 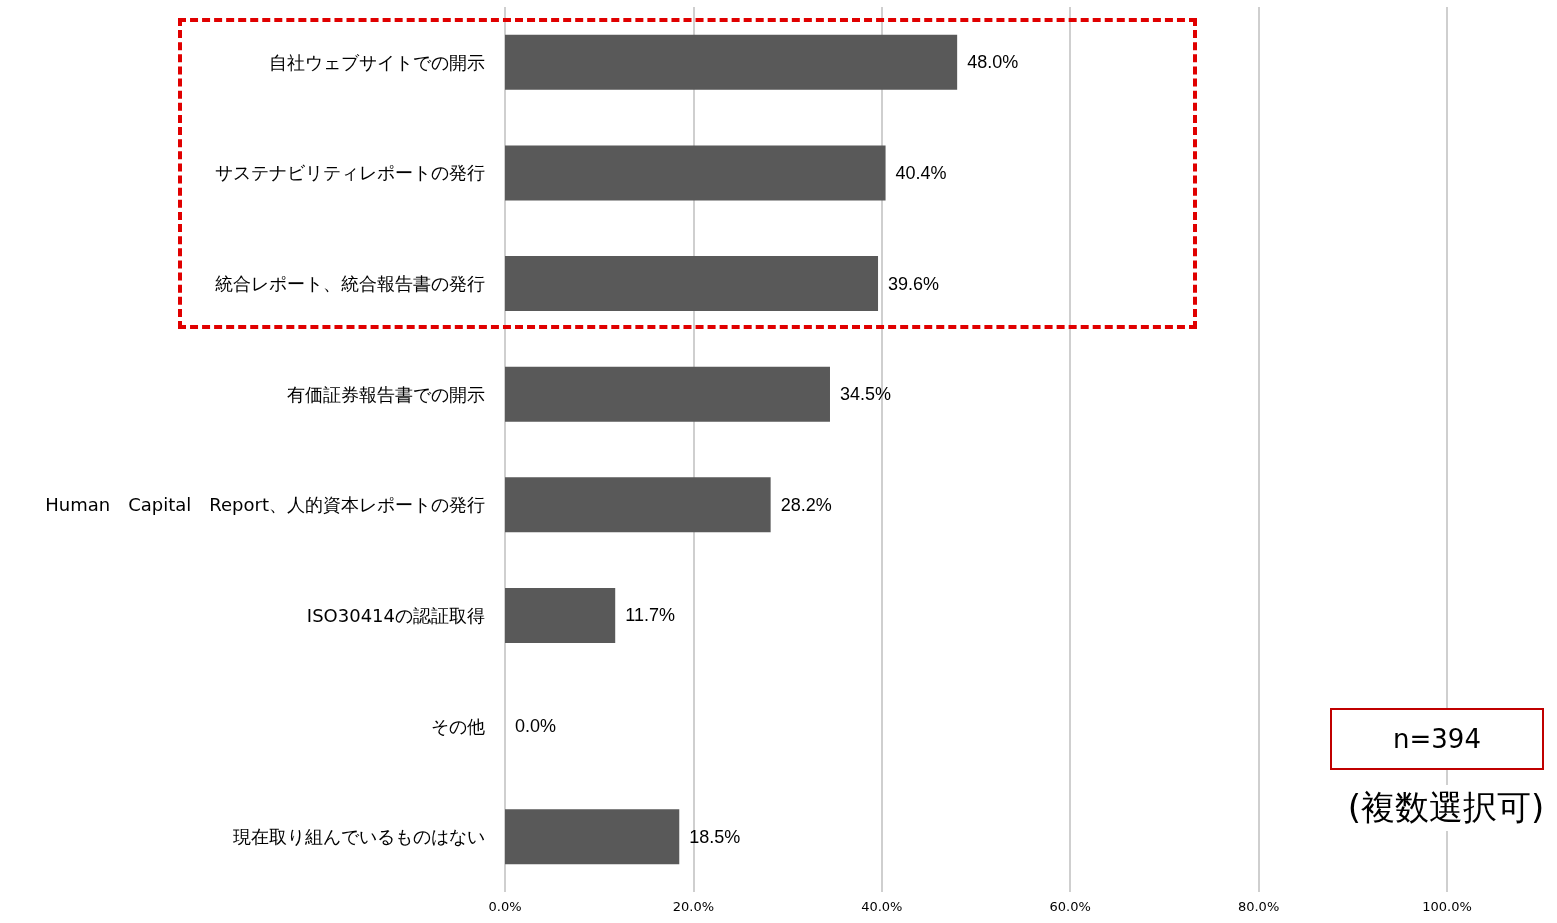 What do you see at coordinates (350, 173) in the screenshot?
I see `y-tick-label: サステナビリティレポートの発行` at bounding box center [350, 173].